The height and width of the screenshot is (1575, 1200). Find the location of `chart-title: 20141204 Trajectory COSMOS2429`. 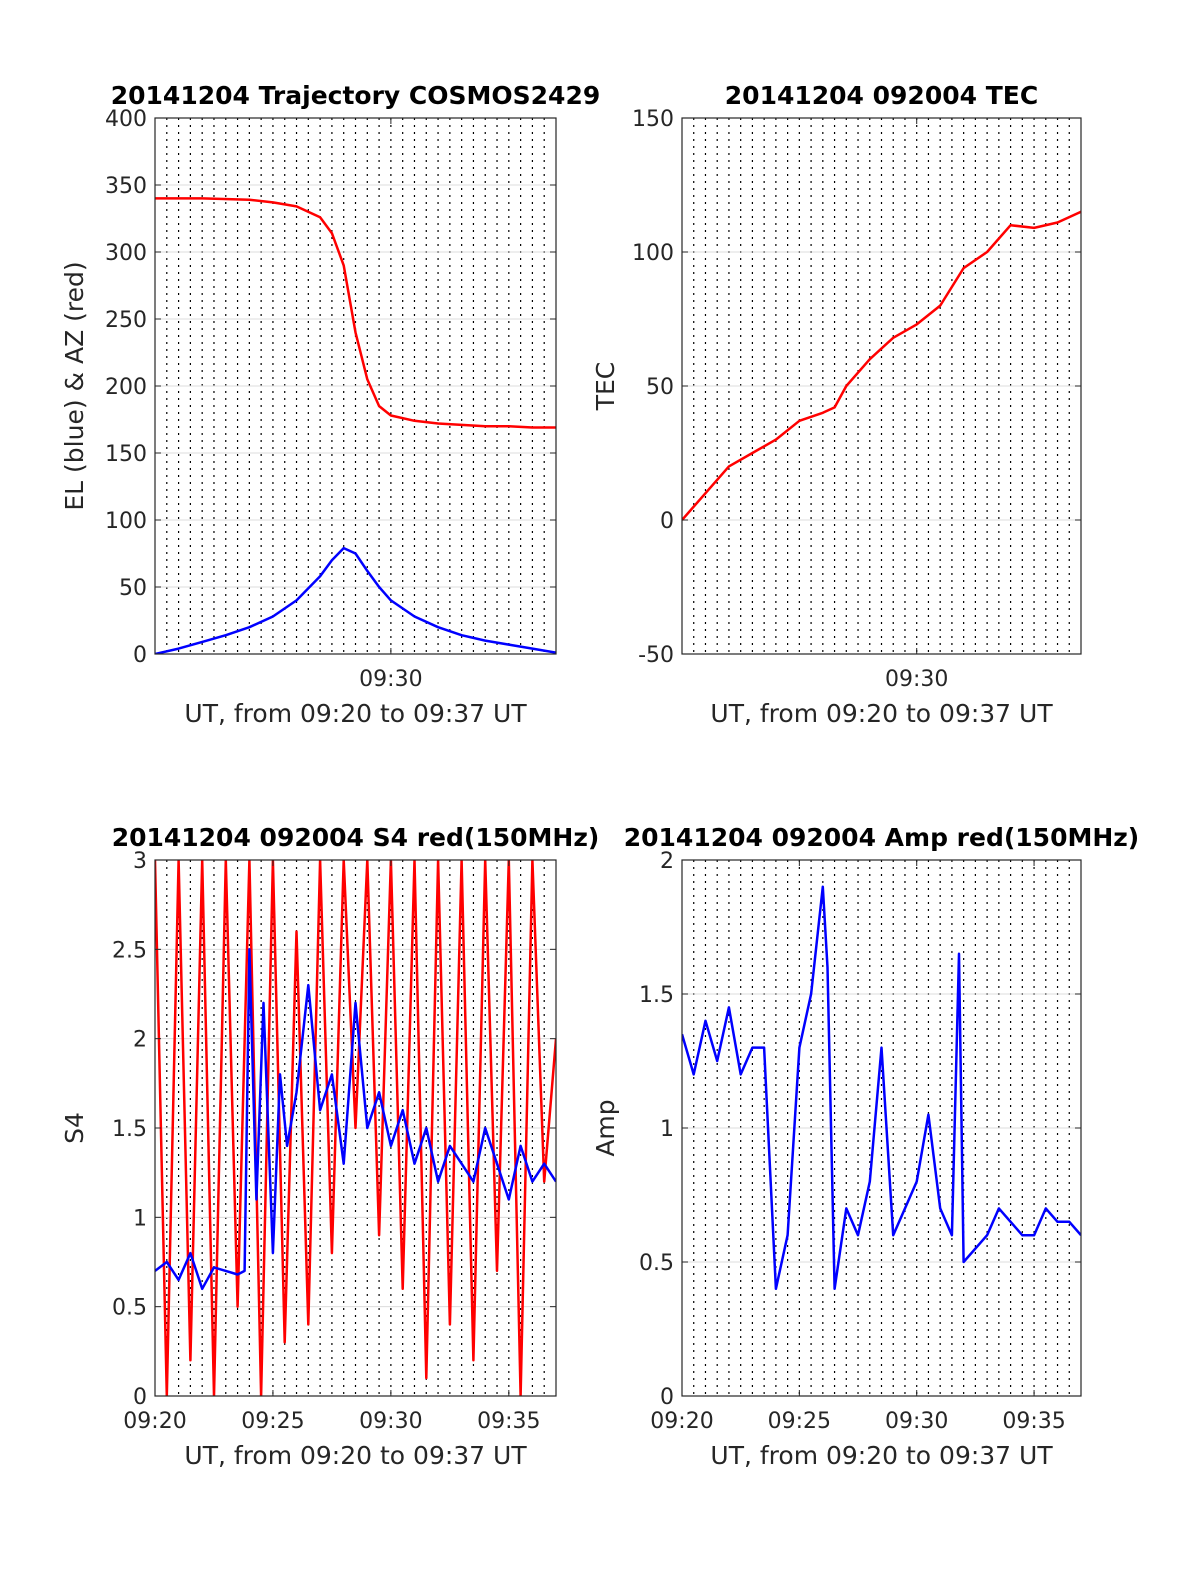

chart-title: 20141204 Trajectory COSMOS2429 is located at coordinates (356, 95).